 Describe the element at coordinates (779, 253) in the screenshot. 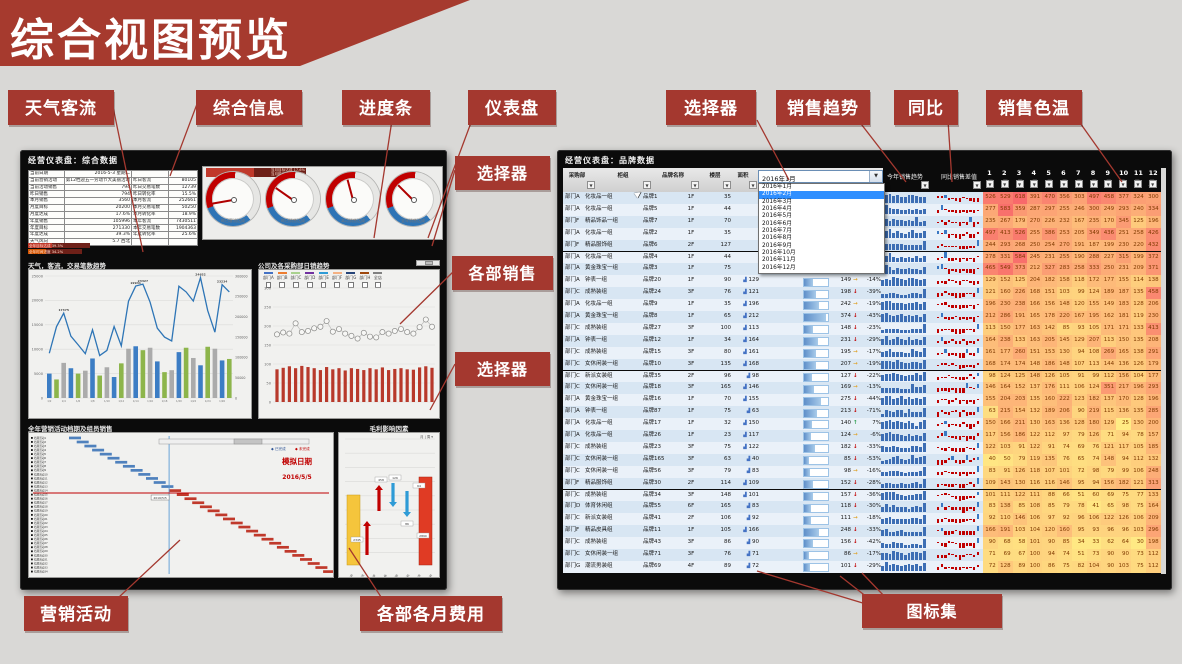

I see `dropdown-option: 2016年10月` at that location.